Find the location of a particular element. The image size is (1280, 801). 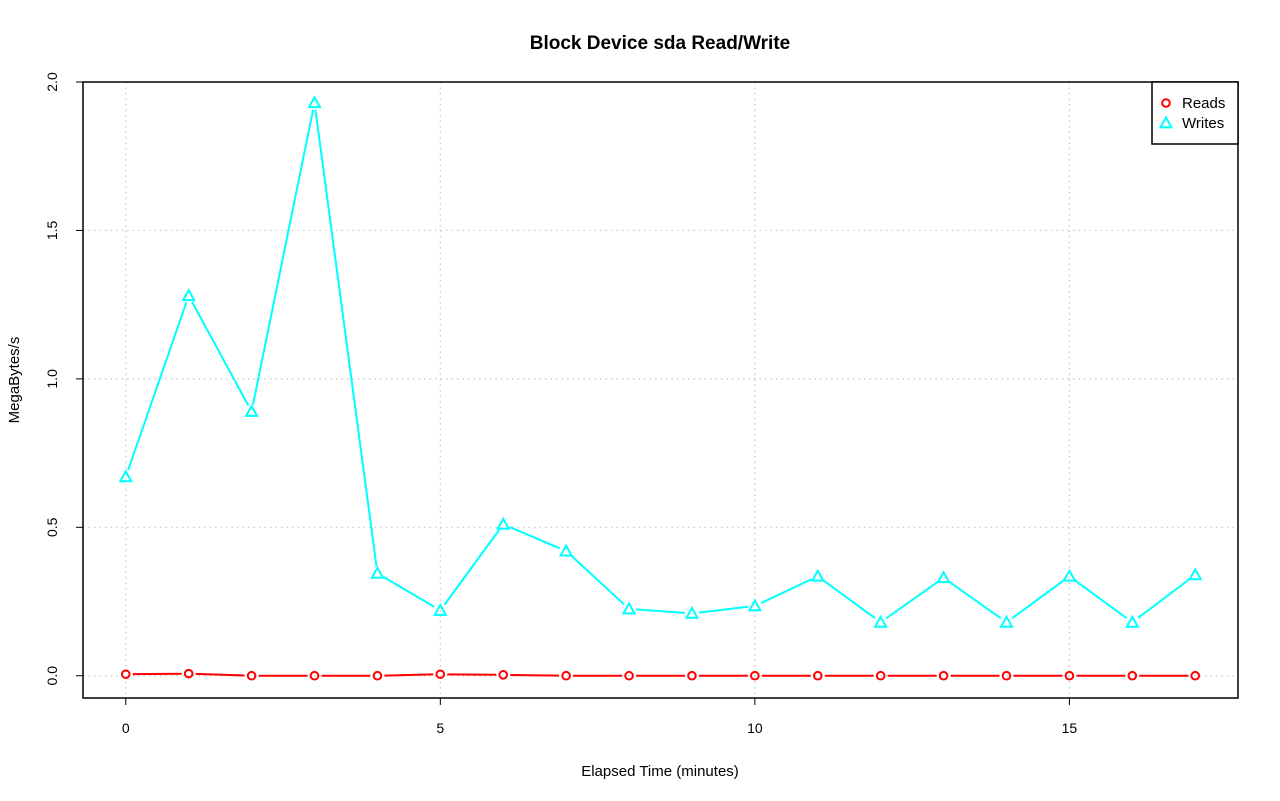

legend-box is located at coordinates (1195, 113).